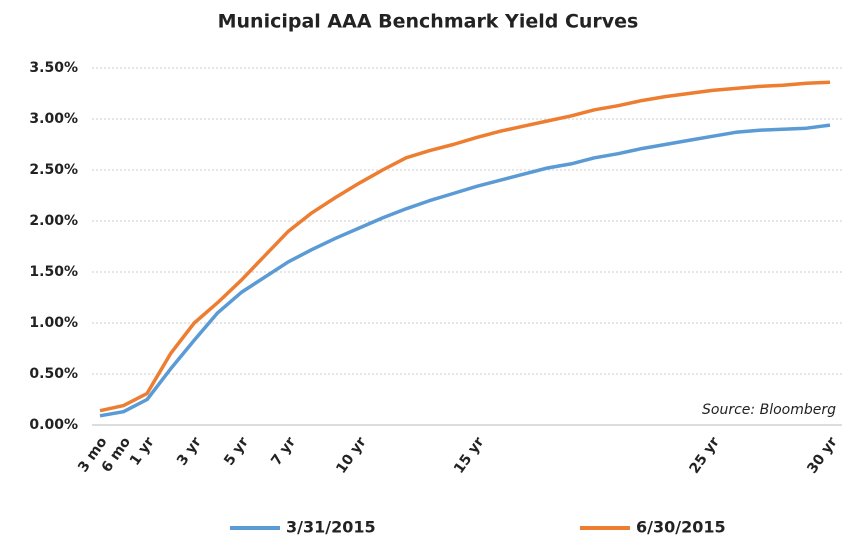 The image size is (856, 546). I want to click on y-tick-label: 2.00%, so click(53, 221).